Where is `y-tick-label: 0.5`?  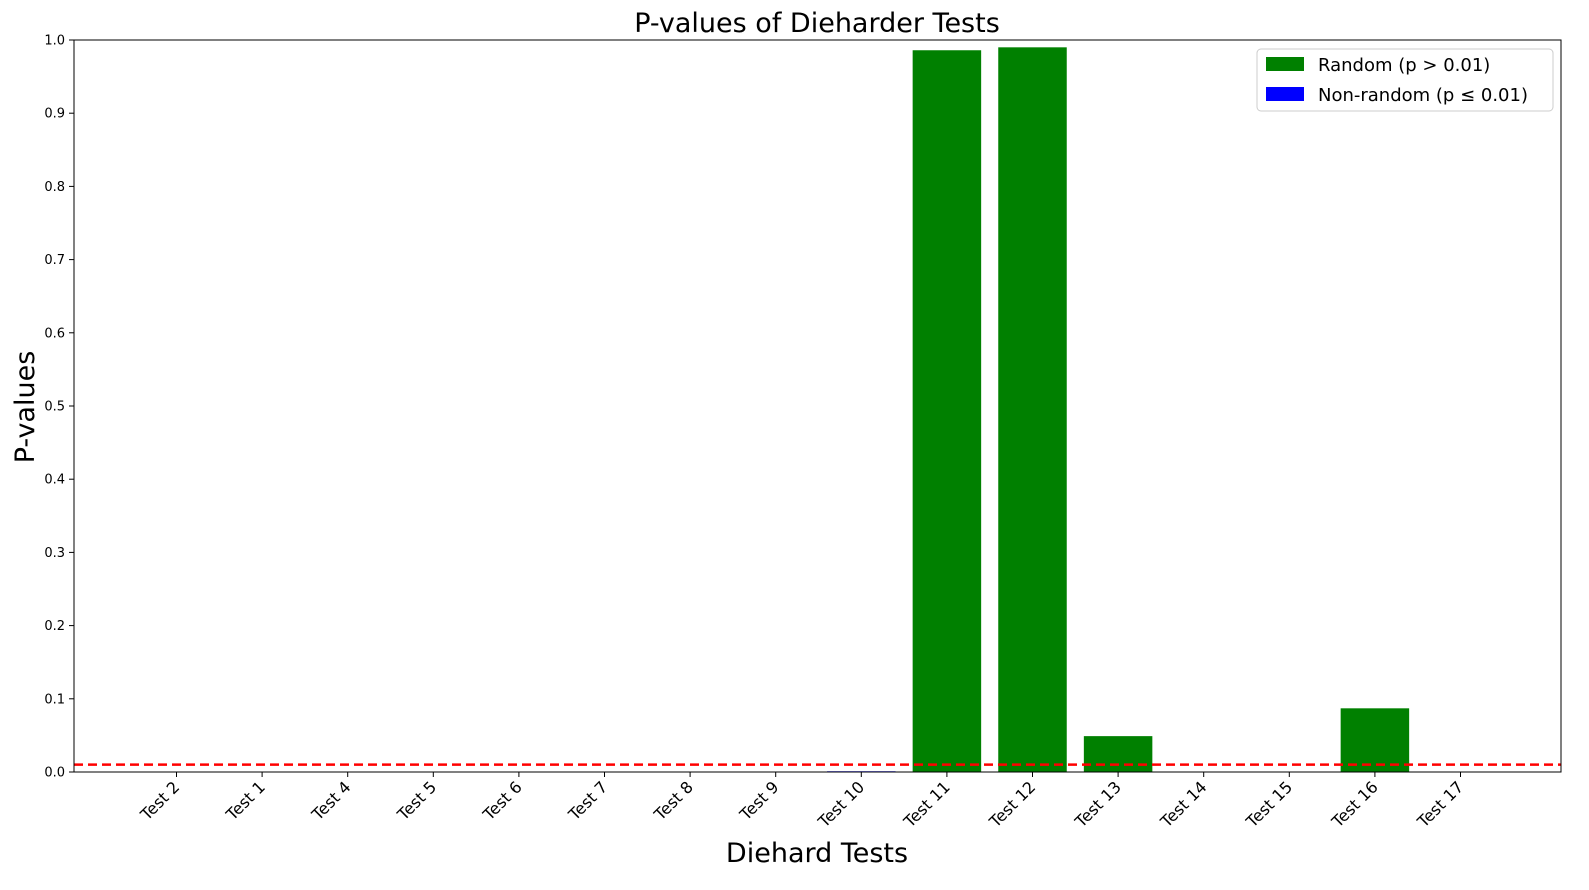 y-tick-label: 0.5 is located at coordinates (54, 407).